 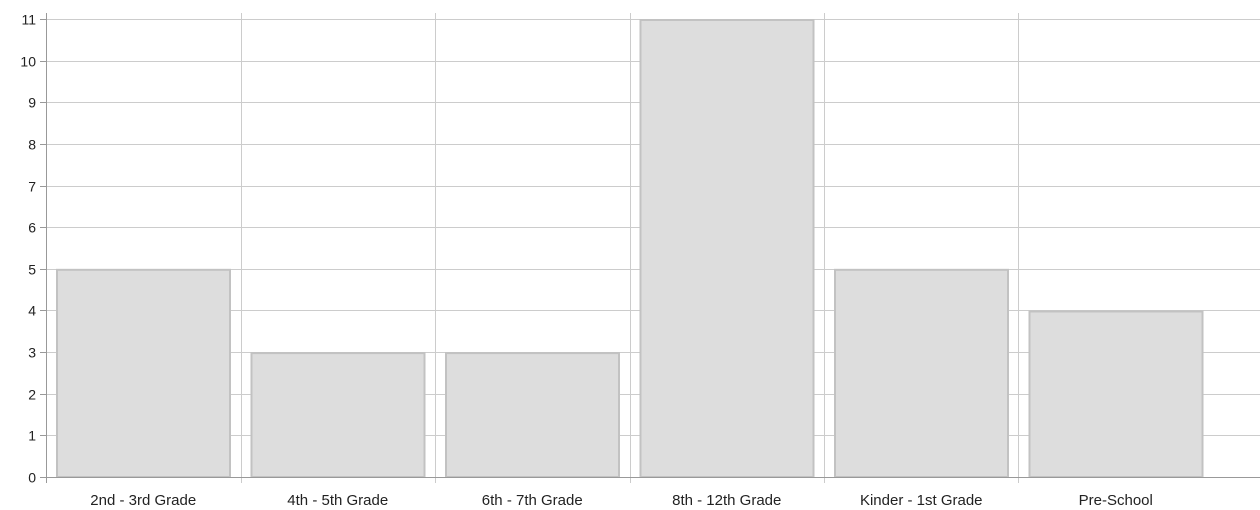 What do you see at coordinates (32, 270) in the screenshot?
I see `y-tick-label: 5` at bounding box center [32, 270].